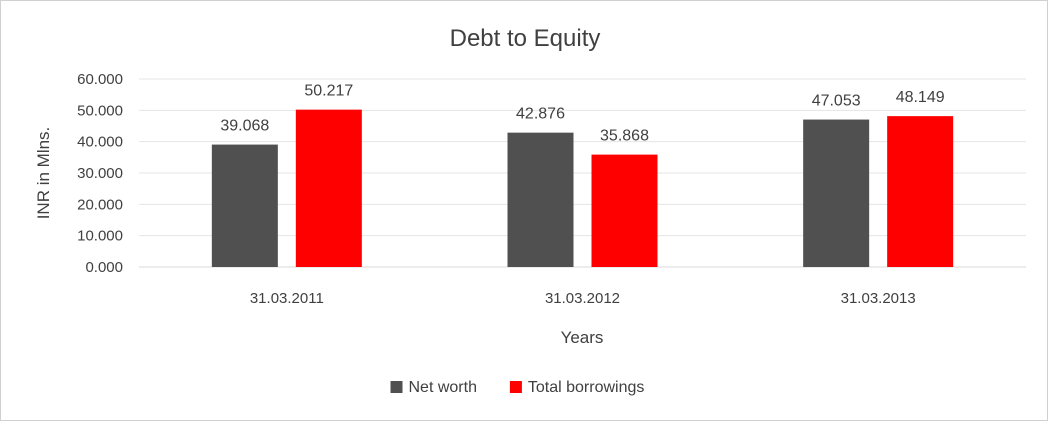  What do you see at coordinates (525, 38) in the screenshot?
I see `chart-title: Debt to Equity` at bounding box center [525, 38].